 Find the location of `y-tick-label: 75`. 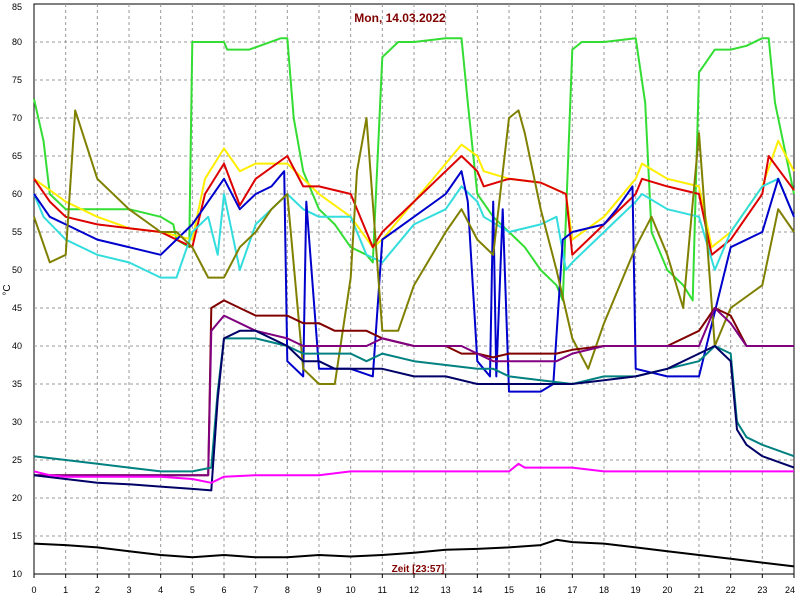

y-tick-label: 75 is located at coordinates (17, 80).